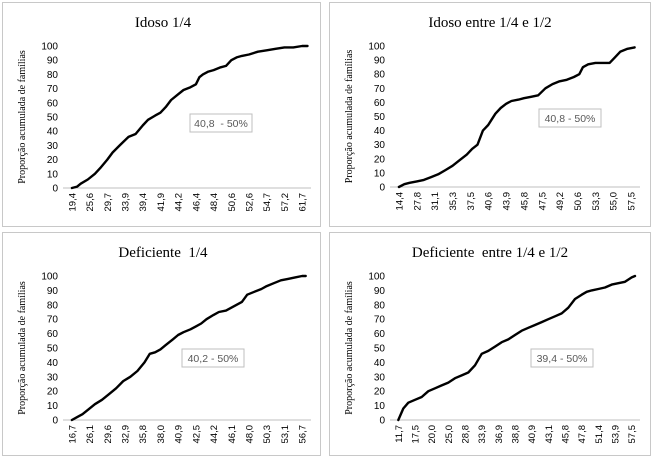  What do you see at coordinates (303, 434) in the screenshot?
I see `x-tick-label: 56,7` at bounding box center [303, 434].